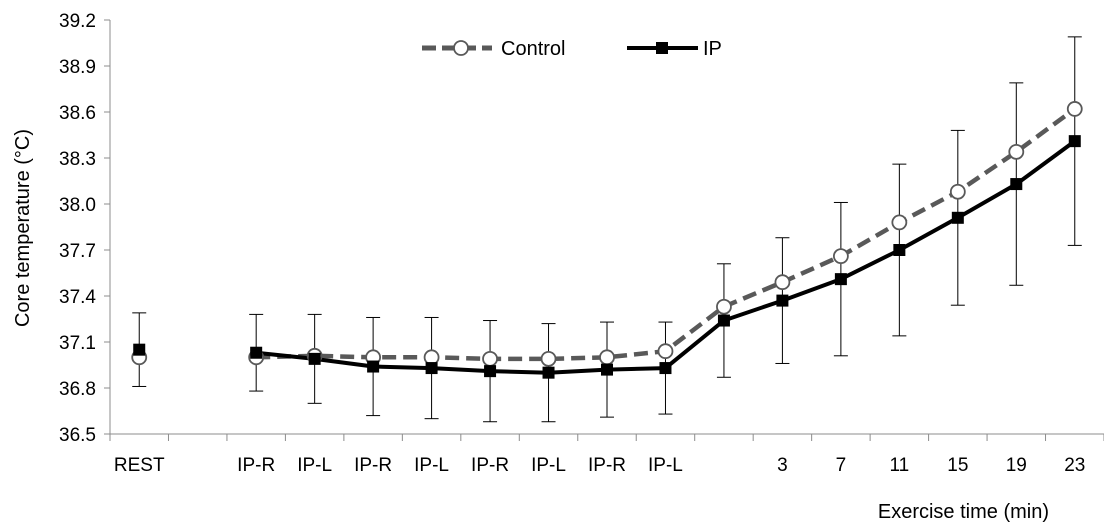 This screenshot has height=524, width=1104. What do you see at coordinates (77, 113) in the screenshot?
I see `y-tick-label: 38.6` at bounding box center [77, 113].